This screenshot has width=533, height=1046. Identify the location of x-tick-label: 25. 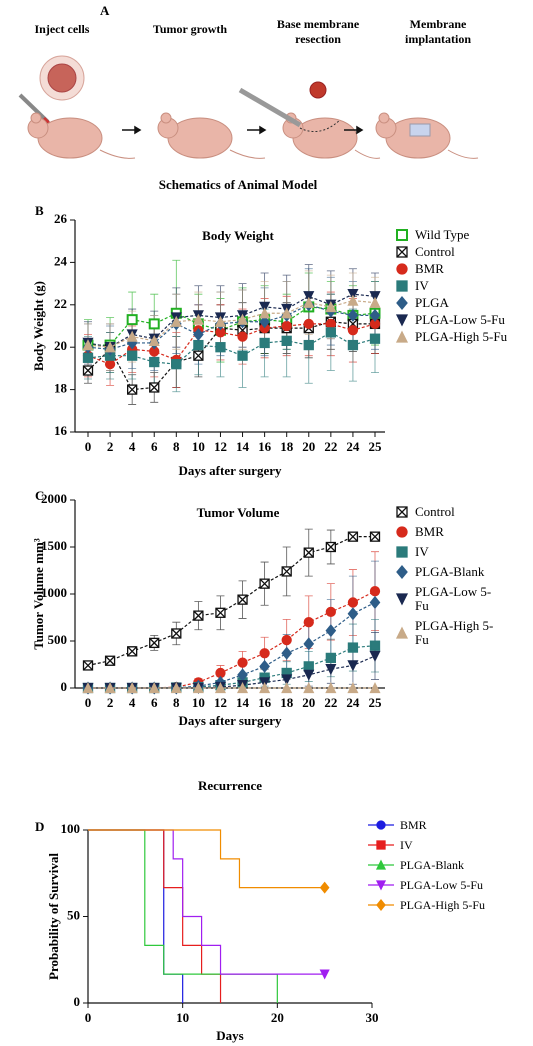
(376, 702).